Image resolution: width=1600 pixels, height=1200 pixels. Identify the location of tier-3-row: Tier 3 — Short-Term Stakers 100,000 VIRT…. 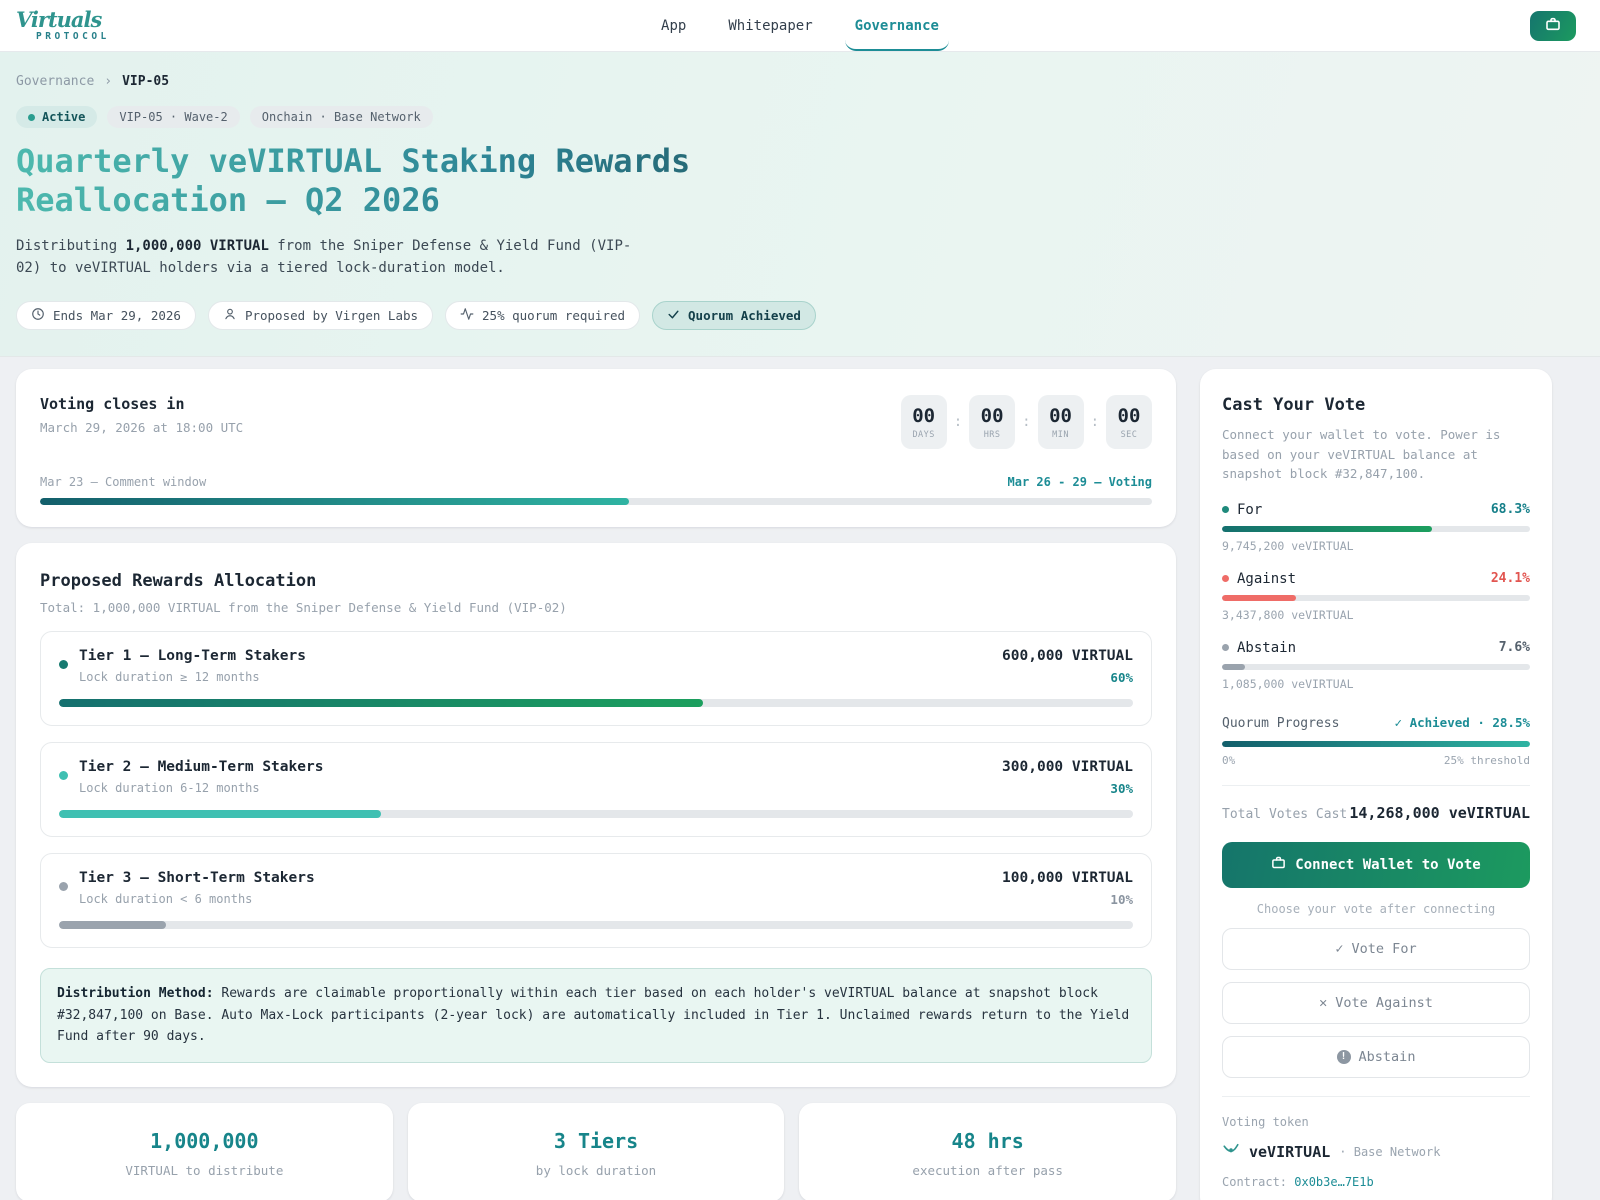
(596, 901).